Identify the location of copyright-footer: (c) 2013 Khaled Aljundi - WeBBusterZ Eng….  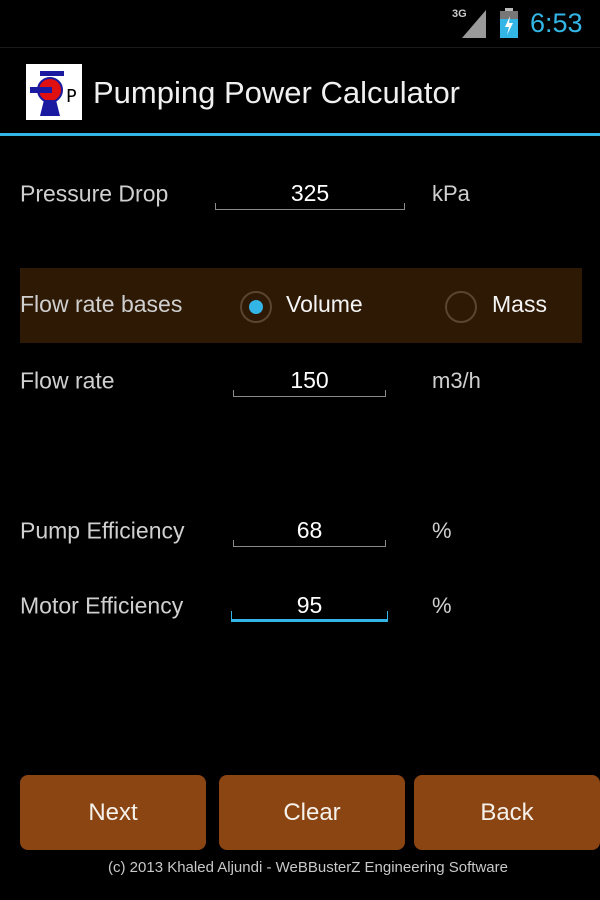
(308, 867).